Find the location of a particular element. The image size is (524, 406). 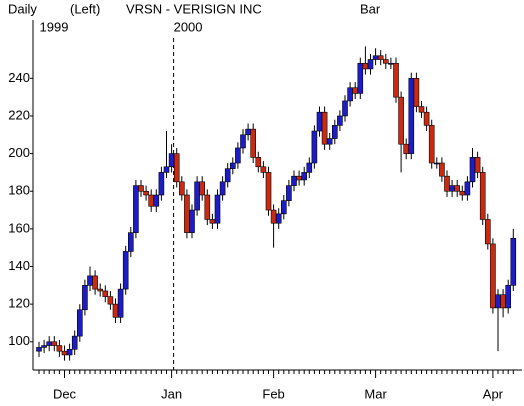

y-tick-label: 200 is located at coordinates (19, 152).